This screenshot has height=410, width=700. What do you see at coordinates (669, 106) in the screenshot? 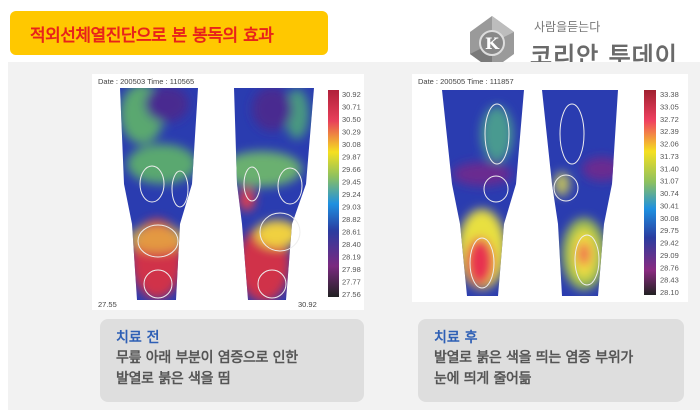
I see `scale-label: 33.05` at bounding box center [669, 106].